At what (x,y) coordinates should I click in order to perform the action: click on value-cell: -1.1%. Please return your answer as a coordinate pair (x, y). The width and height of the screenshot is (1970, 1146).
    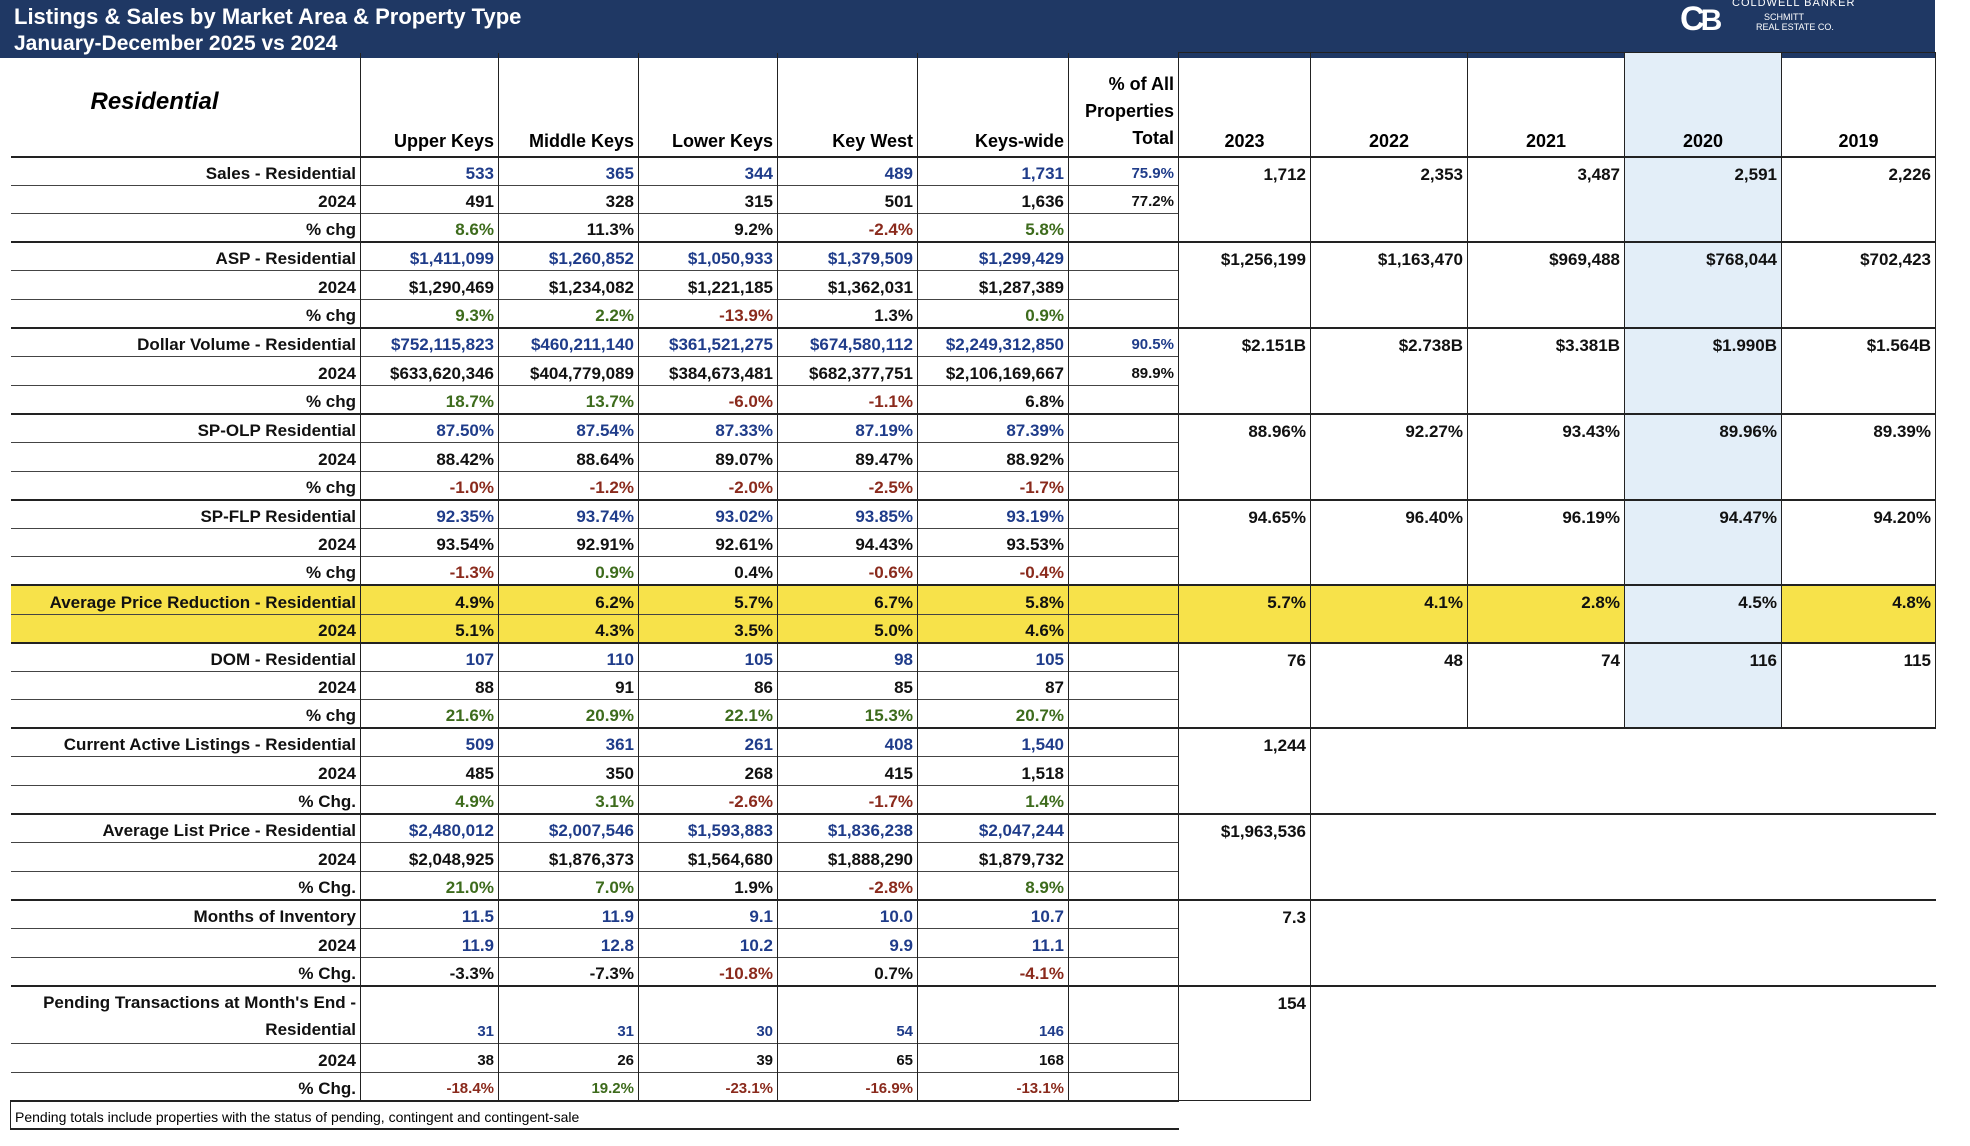
    Looking at the image, I should click on (847, 399).